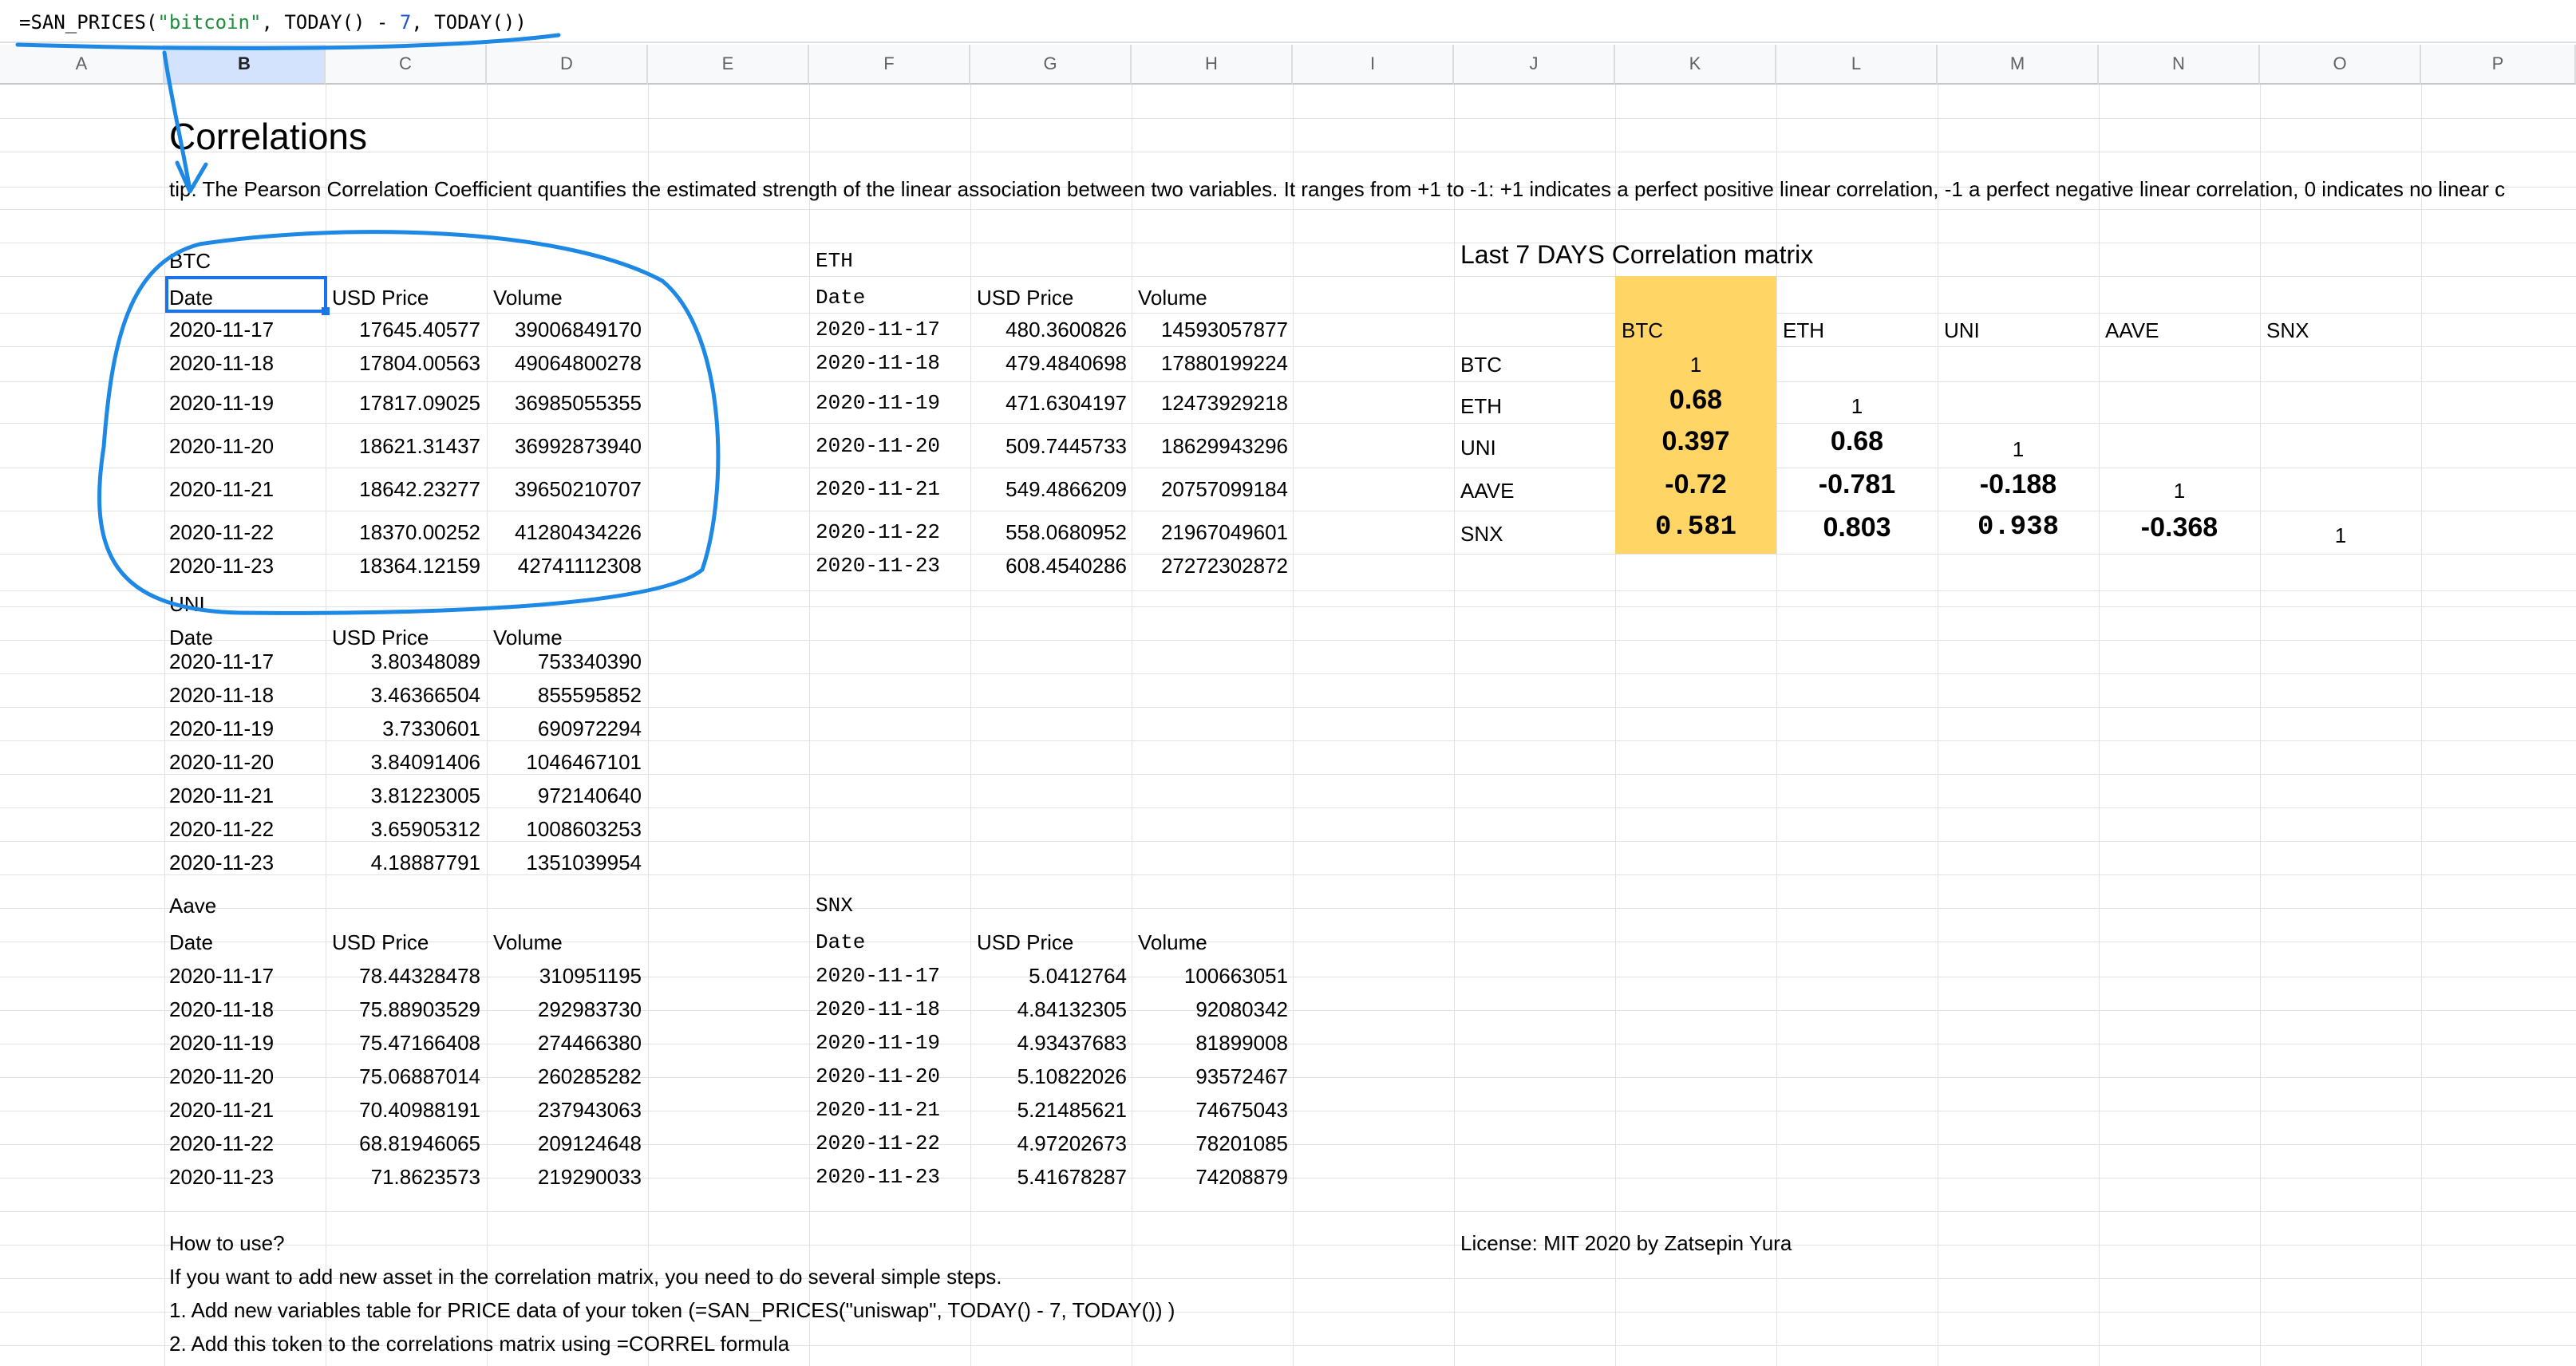 The image size is (2576, 1366). Describe the element at coordinates (589, 1009) in the screenshot. I see `aave-volume-cell: 292983730` at that location.